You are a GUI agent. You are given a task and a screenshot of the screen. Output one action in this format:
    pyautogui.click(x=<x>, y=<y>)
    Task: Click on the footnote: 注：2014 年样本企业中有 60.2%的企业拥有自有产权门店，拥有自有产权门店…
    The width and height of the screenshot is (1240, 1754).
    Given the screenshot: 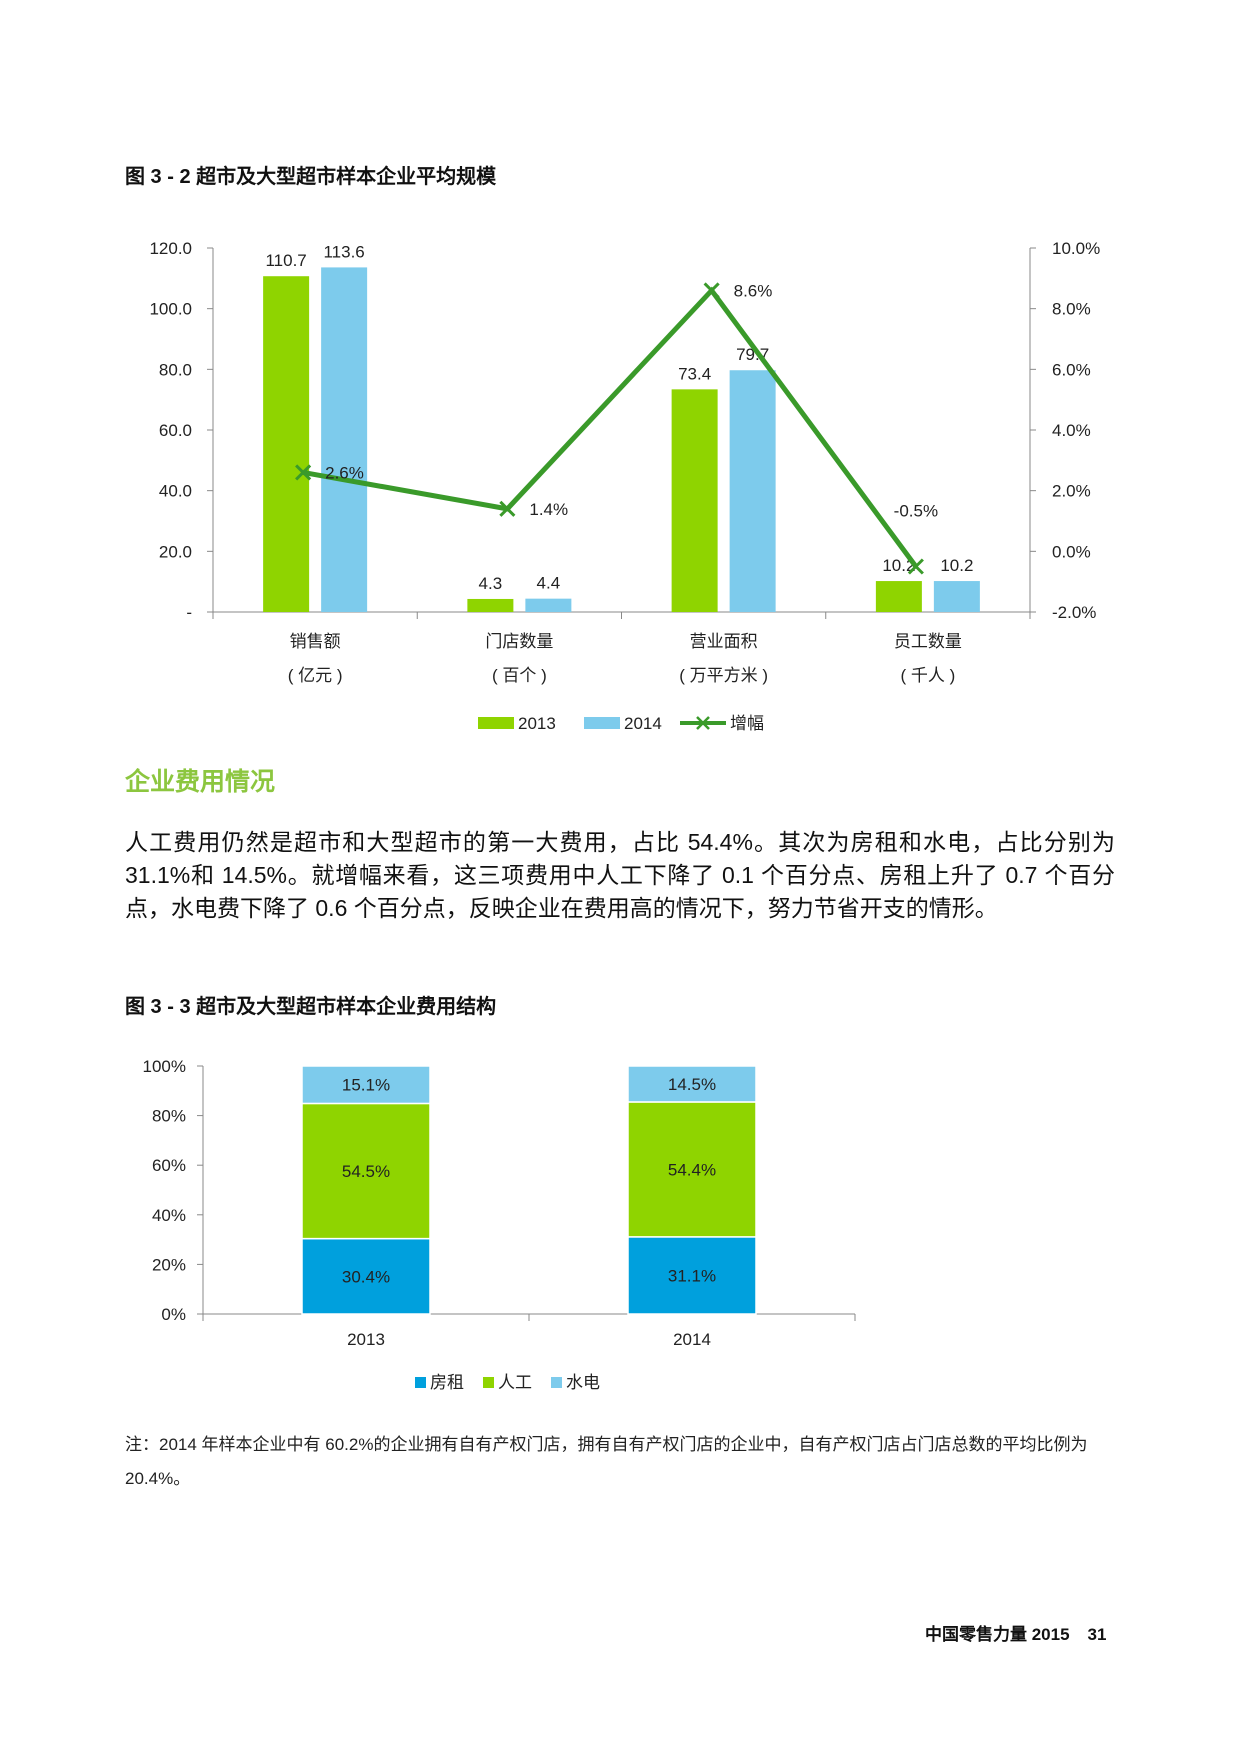 What is the action you would take?
    pyautogui.click(x=606, y=1461)
    